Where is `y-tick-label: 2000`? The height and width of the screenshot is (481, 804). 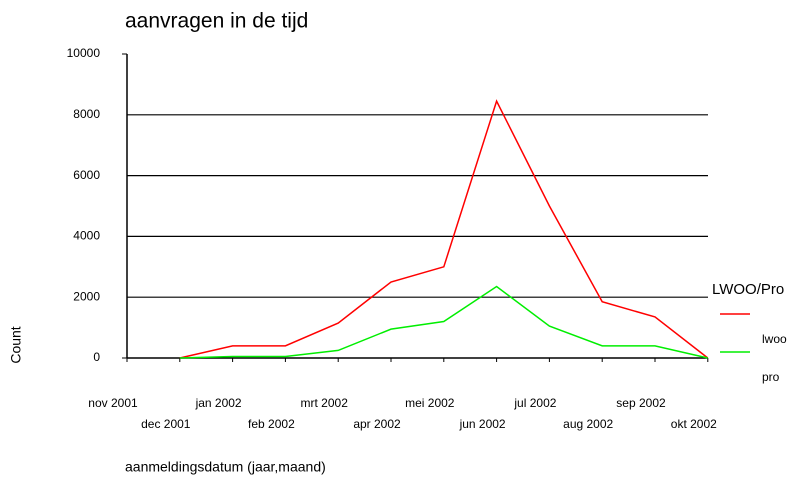
y-tick-label: 2000 is located at coordinates (86, 296).